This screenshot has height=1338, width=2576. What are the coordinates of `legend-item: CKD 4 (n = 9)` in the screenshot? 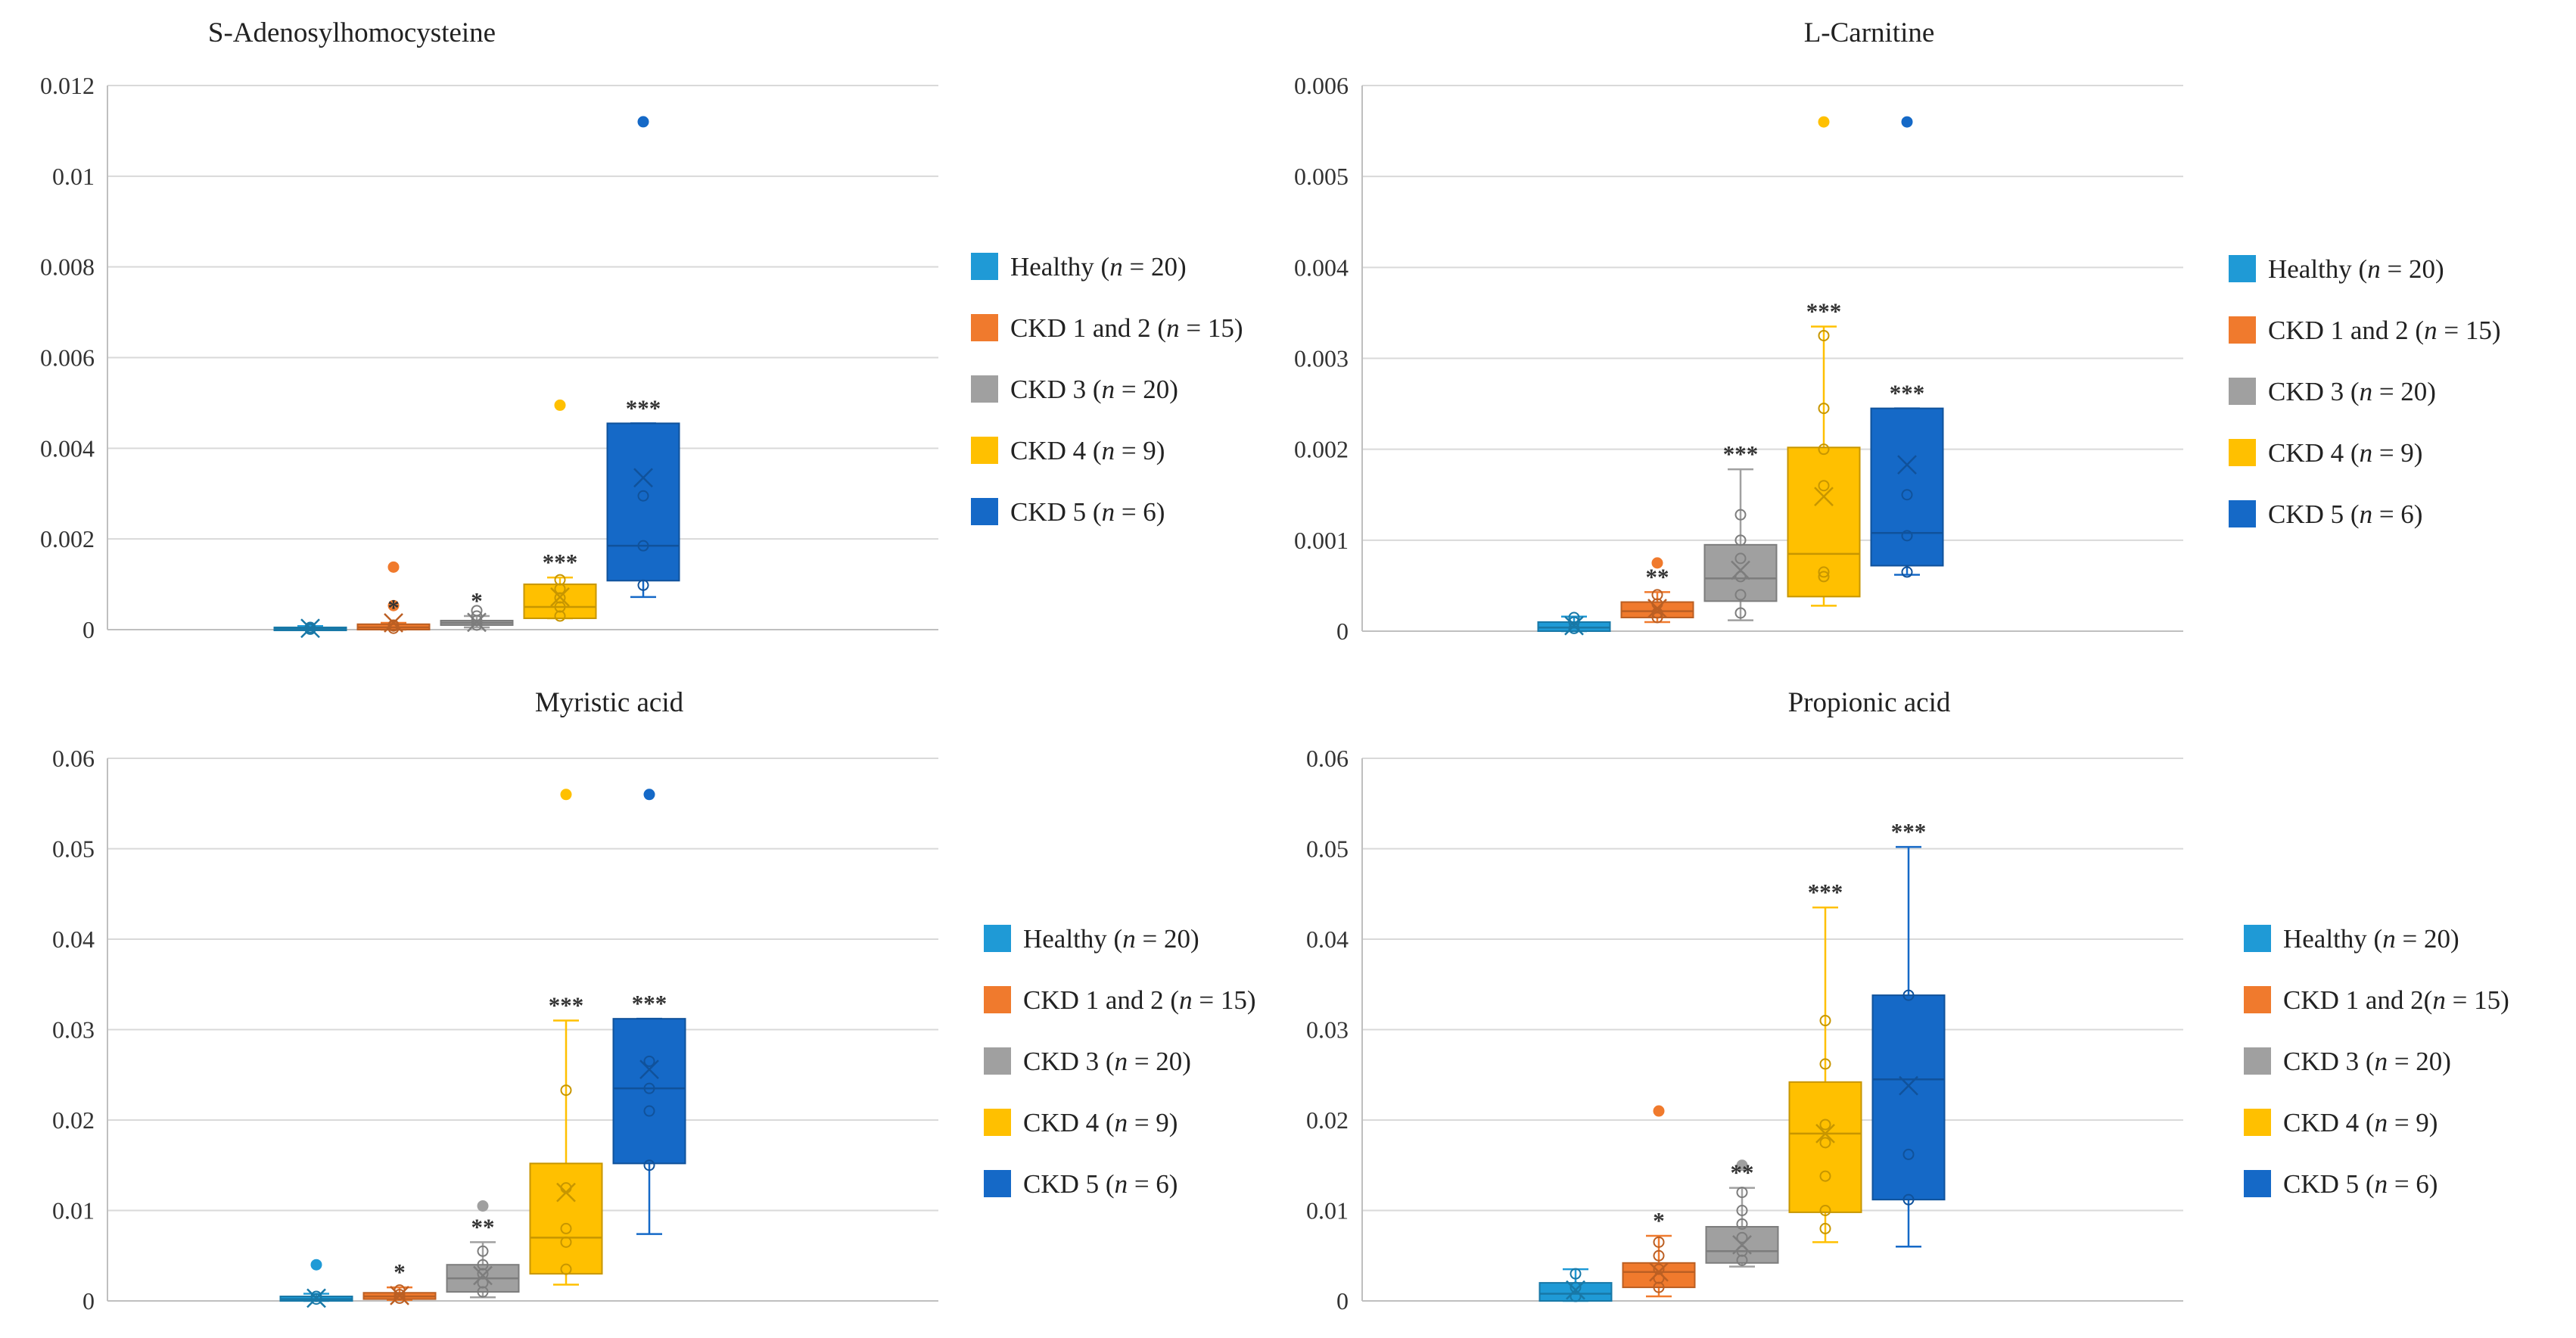 It's located at (1081, 1122).